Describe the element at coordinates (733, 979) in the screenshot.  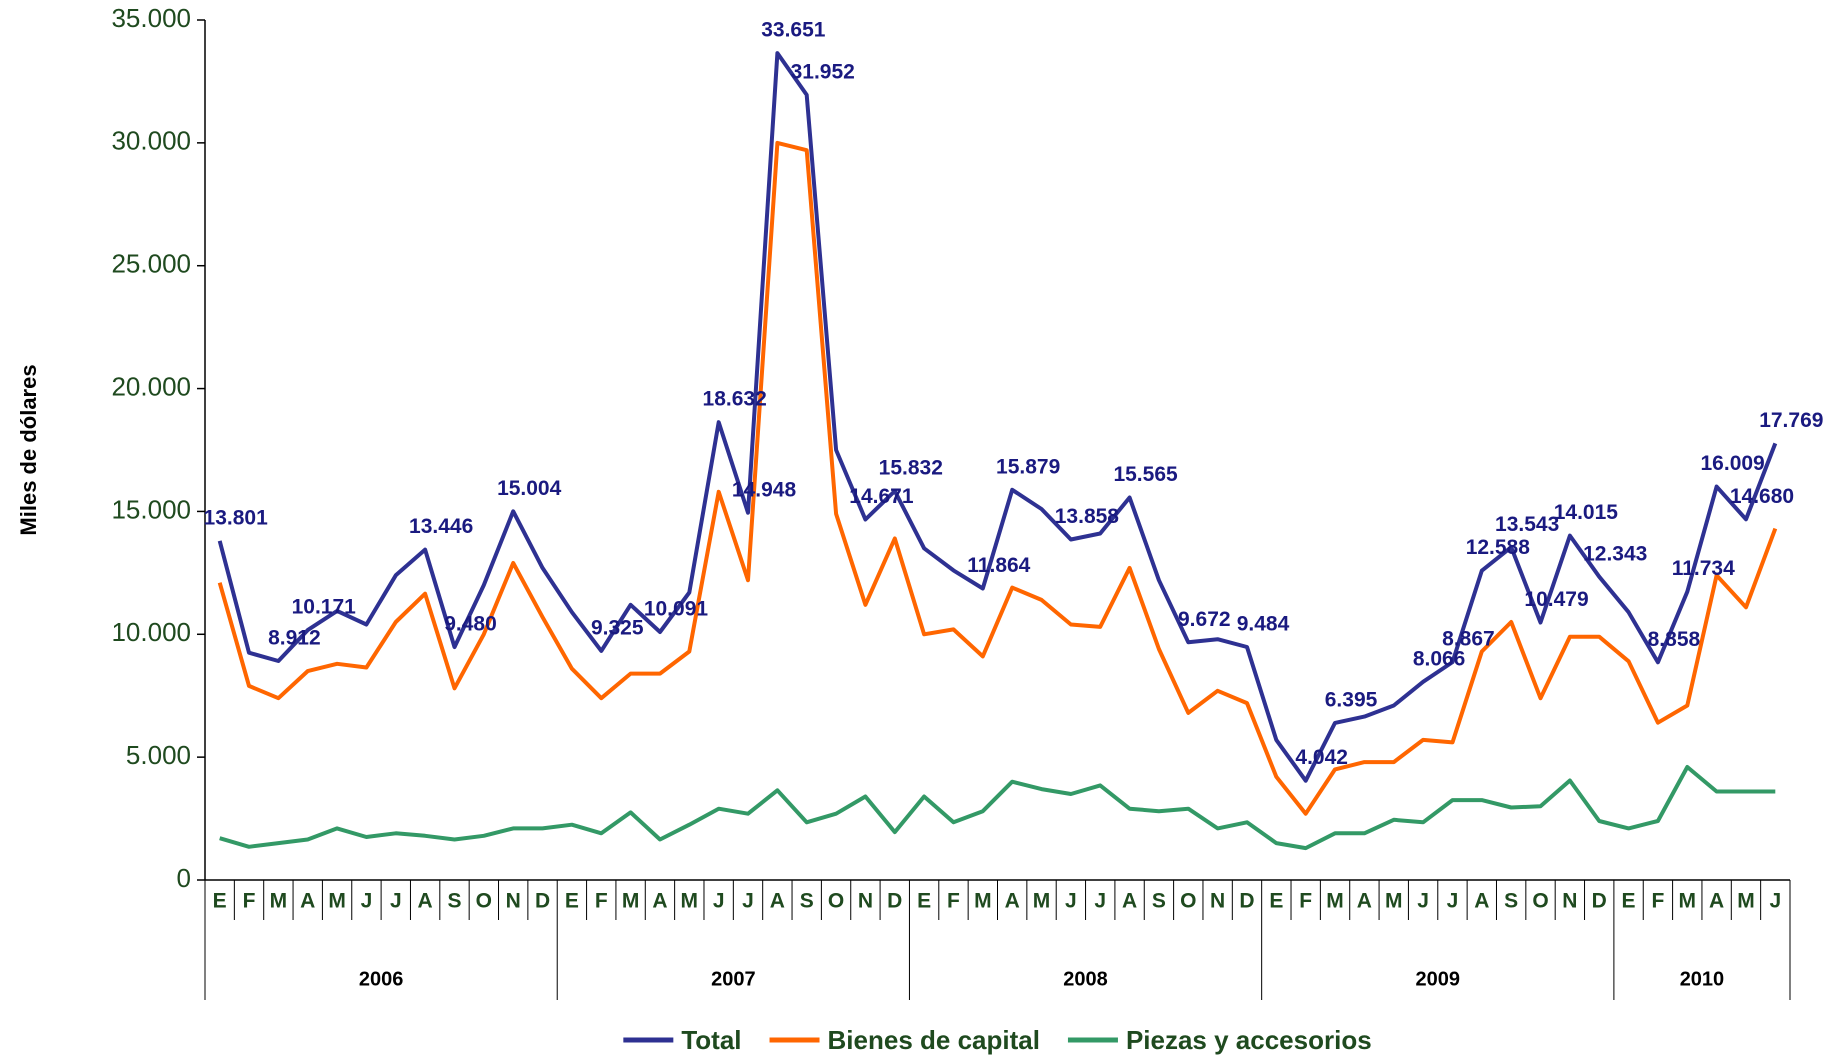
I see `year-label: 2007` at that location.